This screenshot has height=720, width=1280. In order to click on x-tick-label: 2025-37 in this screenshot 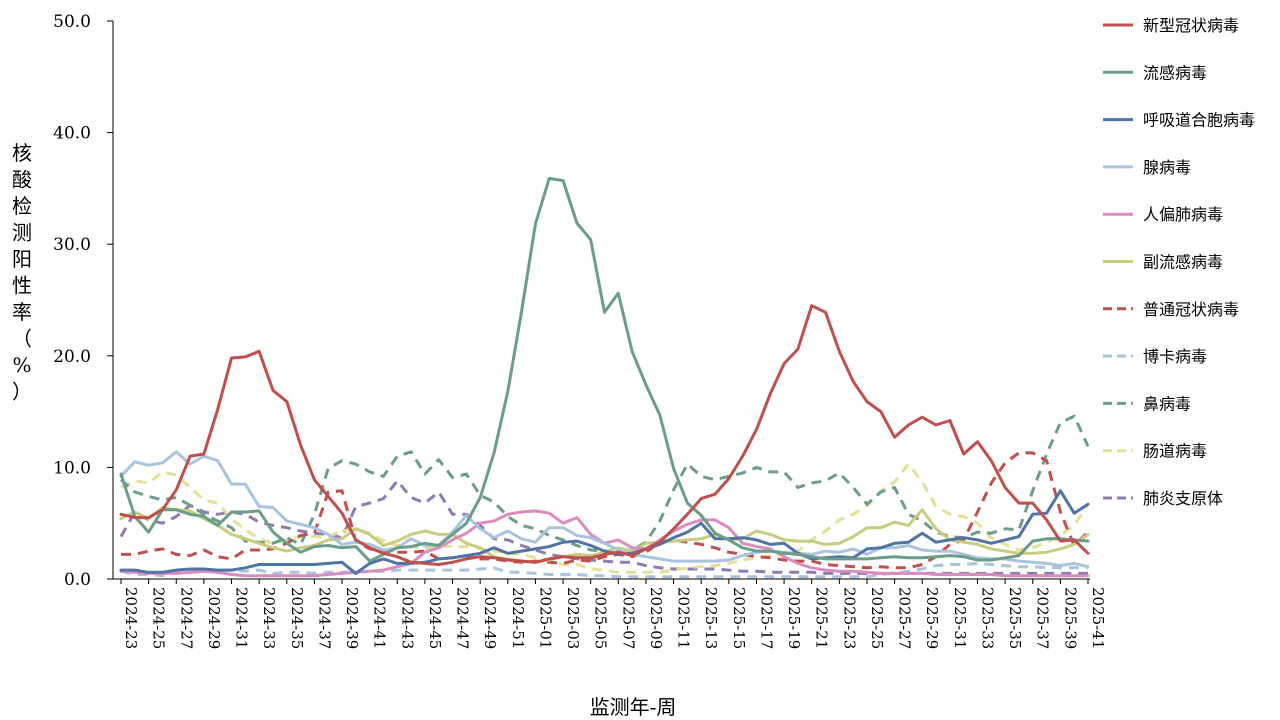, I will do `click(1043, 618)`.